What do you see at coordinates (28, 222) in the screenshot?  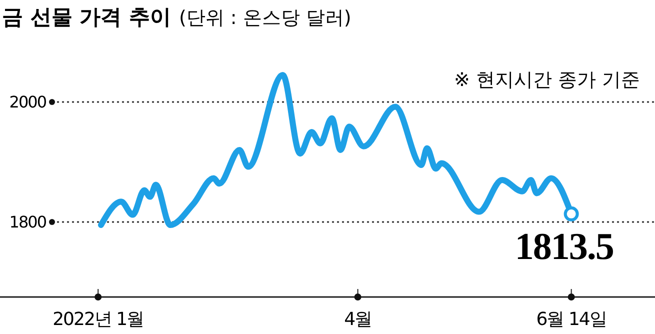 I see `y-tick-label: 1800` at bounding box center [28, 222].